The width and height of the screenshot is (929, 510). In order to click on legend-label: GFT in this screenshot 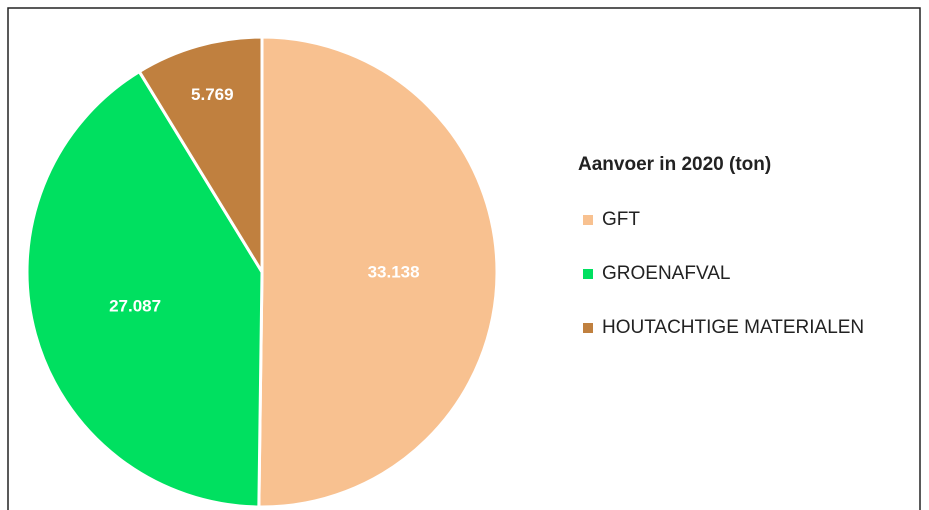, I will do `click(621, 219)`.